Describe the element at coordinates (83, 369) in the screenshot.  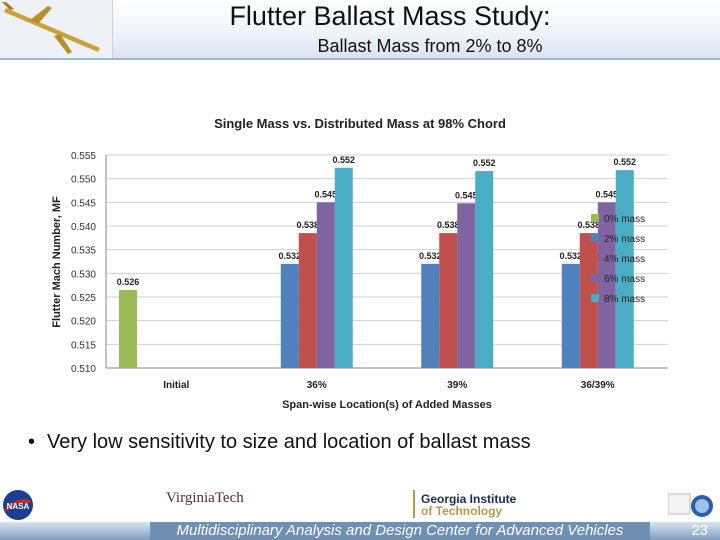
I see `y-tick-label: 0.510` at that location.